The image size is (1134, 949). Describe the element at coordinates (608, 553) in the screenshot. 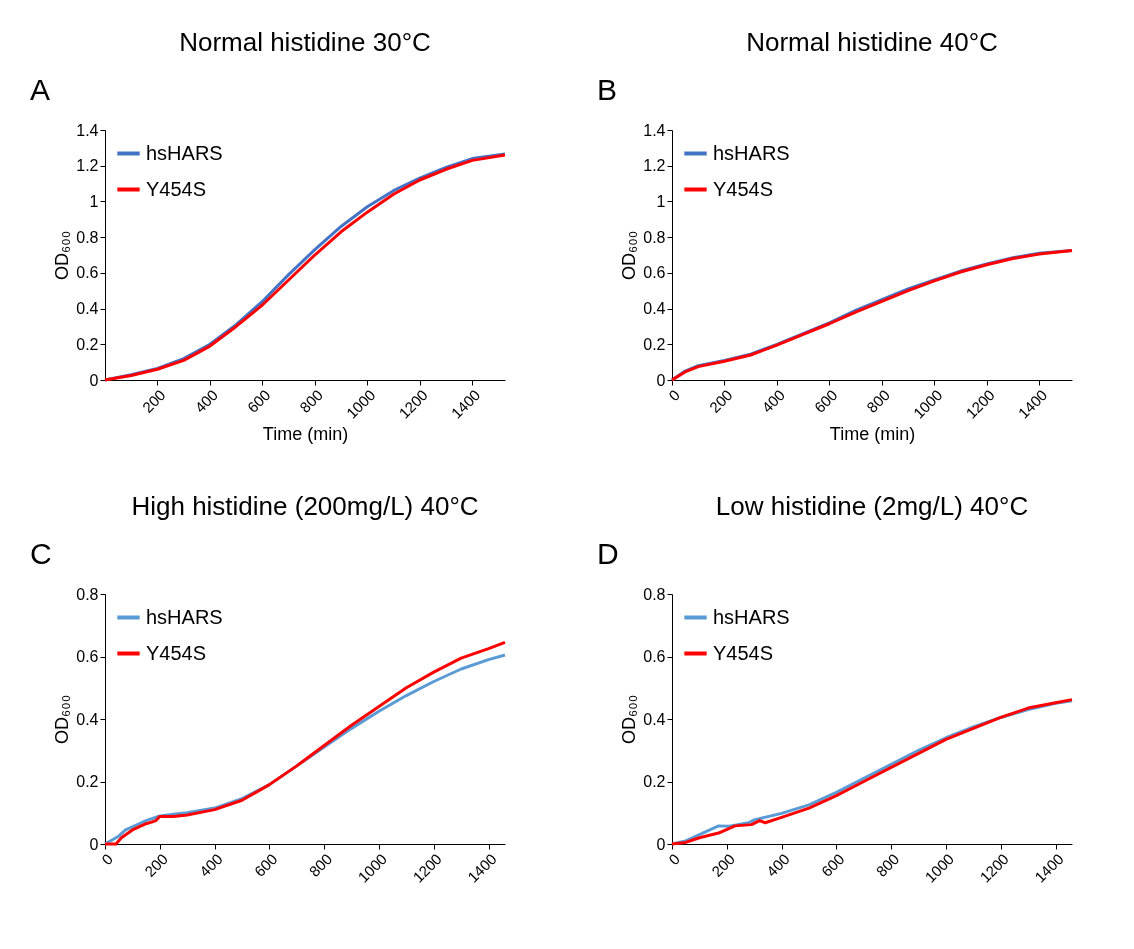

I see `text: D` at that location.